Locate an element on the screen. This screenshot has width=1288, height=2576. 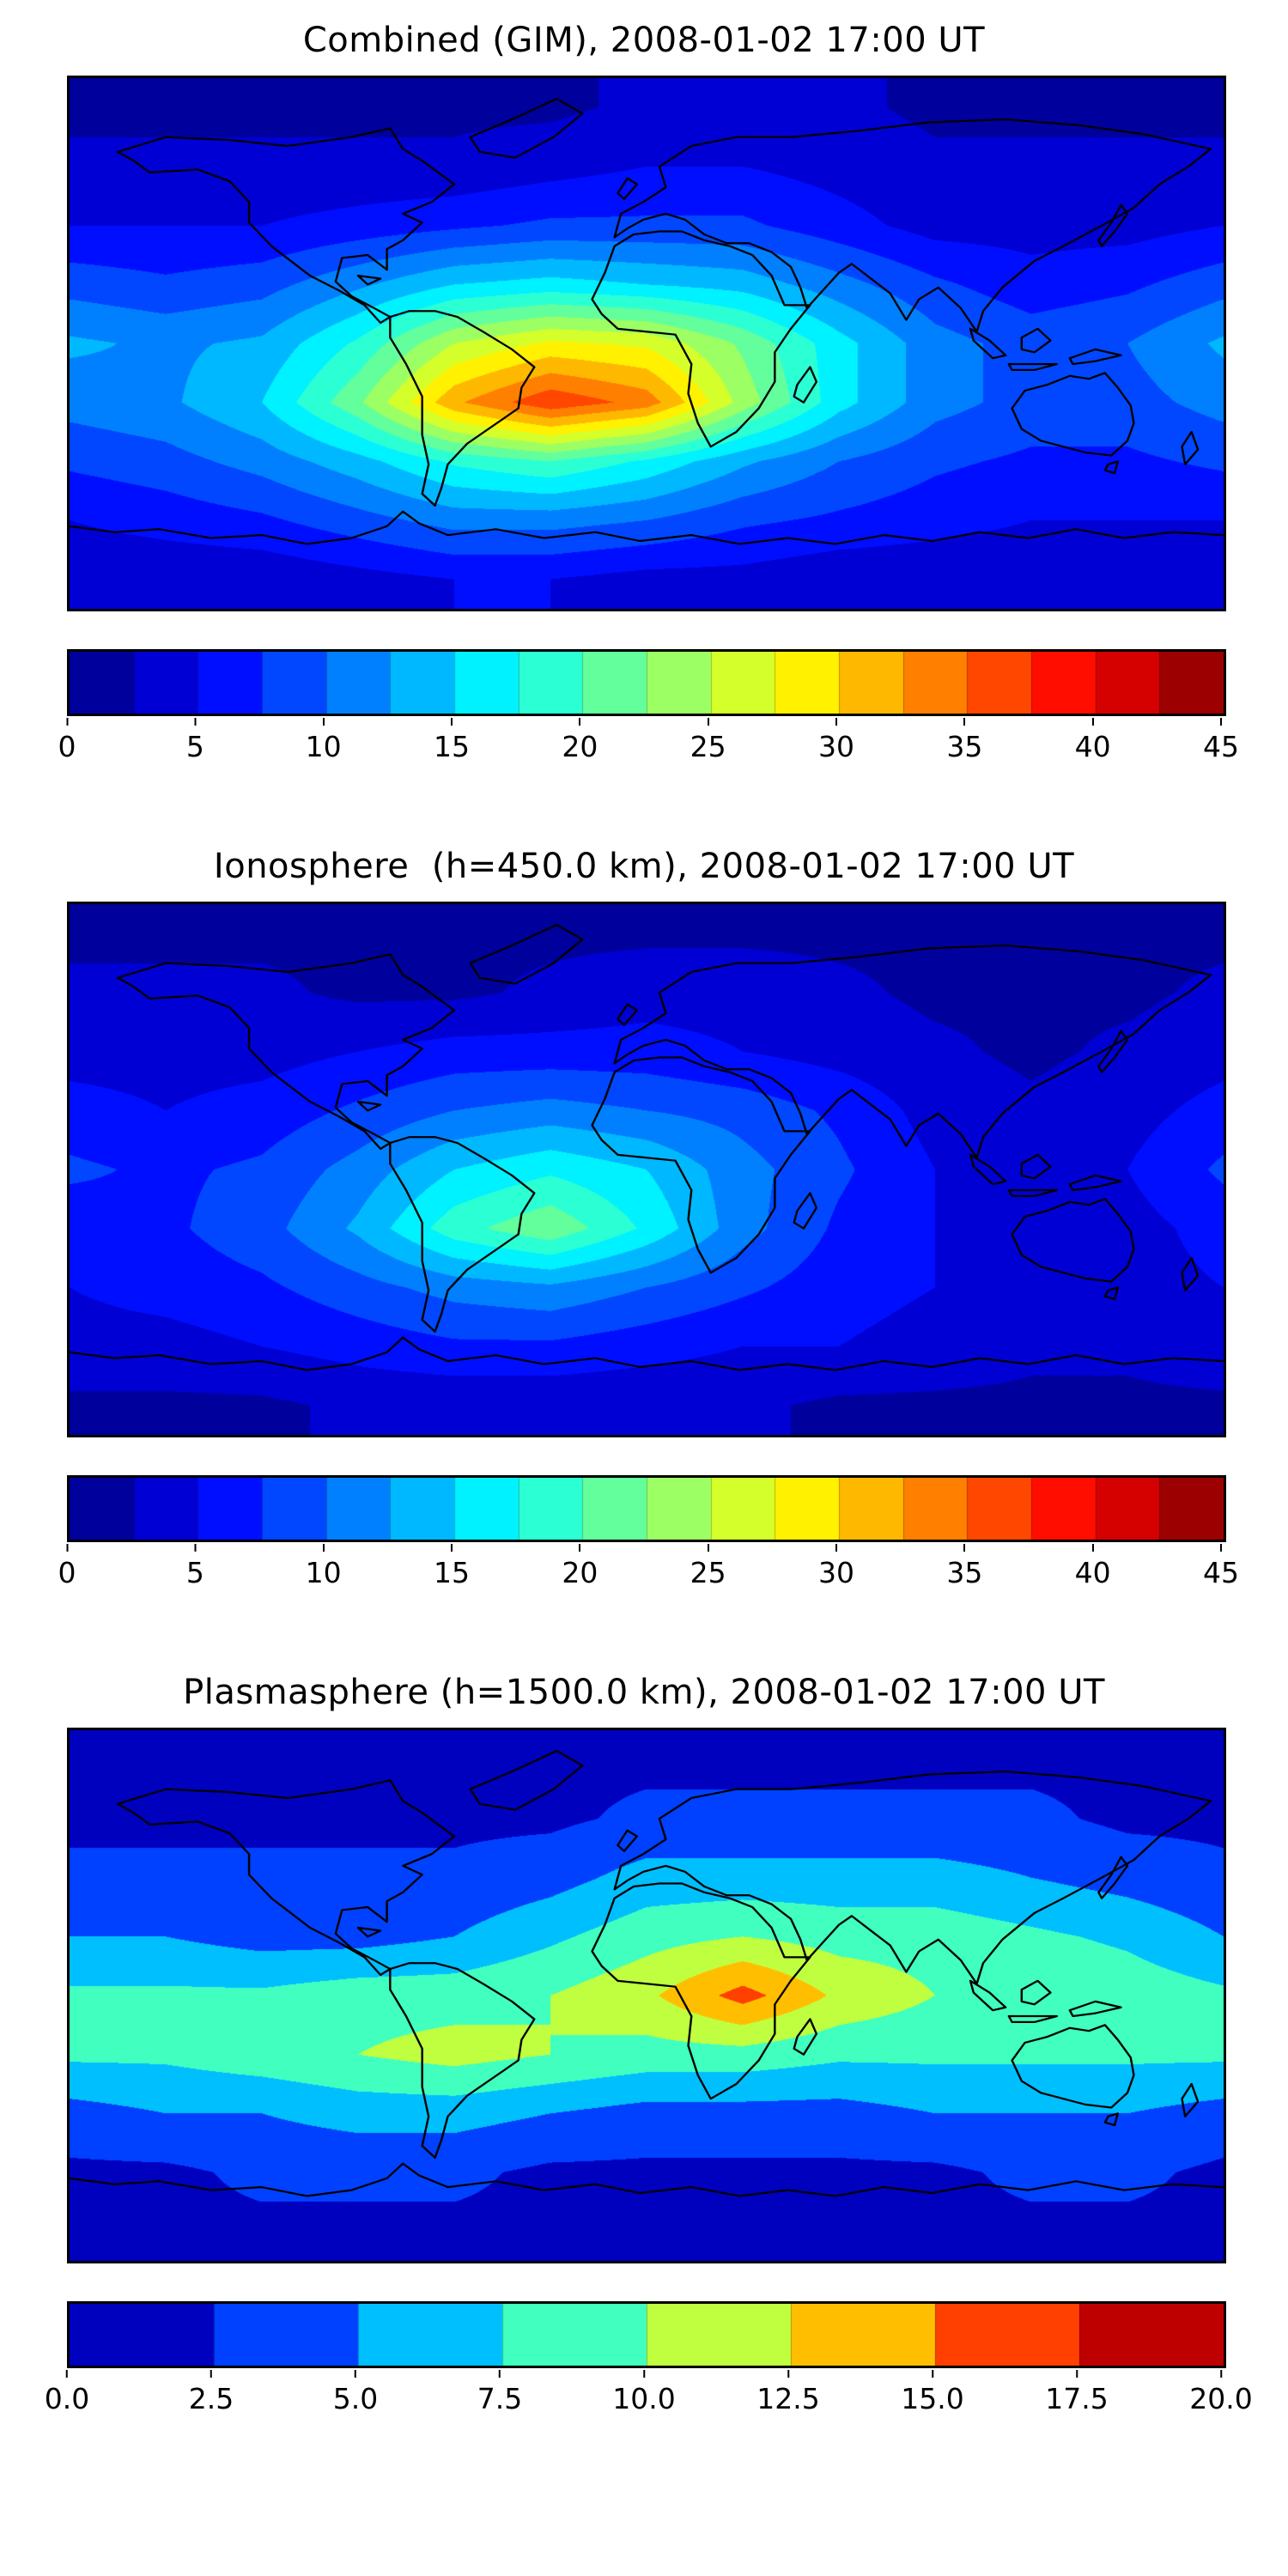
colorbar-ionosphere is located at coordinates (647, 1508).